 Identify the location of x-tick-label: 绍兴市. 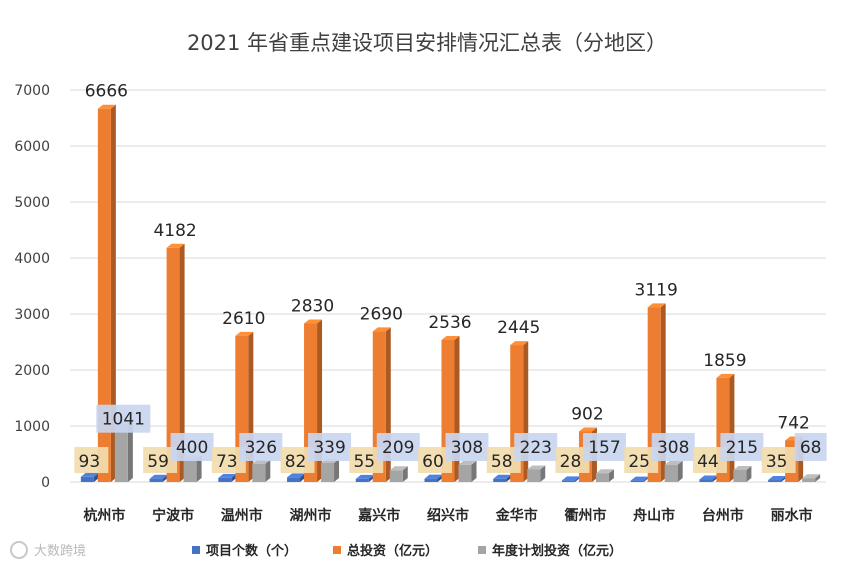
(448, 515).